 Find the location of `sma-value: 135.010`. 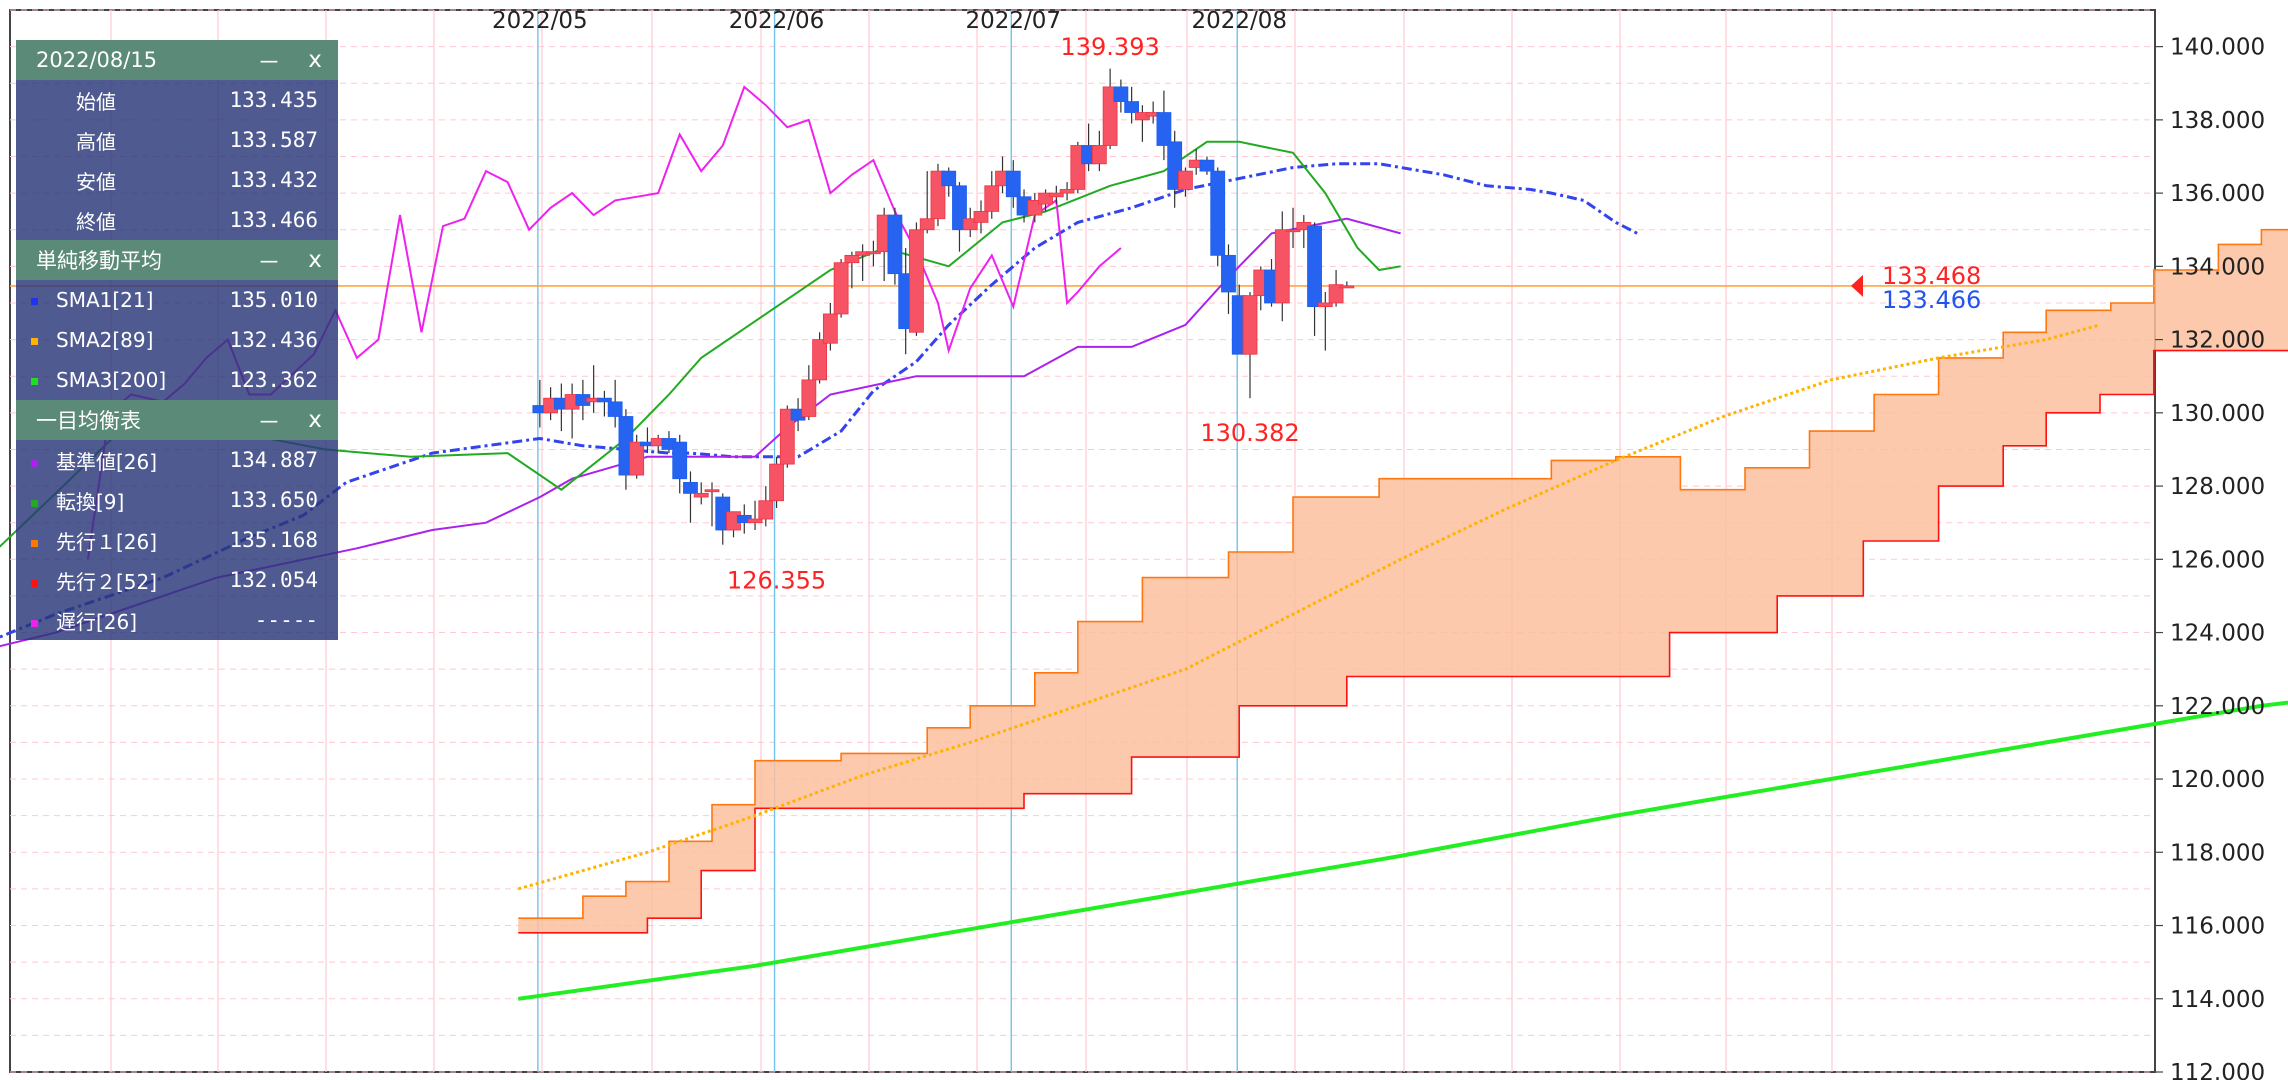

sma-value: 135.010 is located at coordinates (273, 300).